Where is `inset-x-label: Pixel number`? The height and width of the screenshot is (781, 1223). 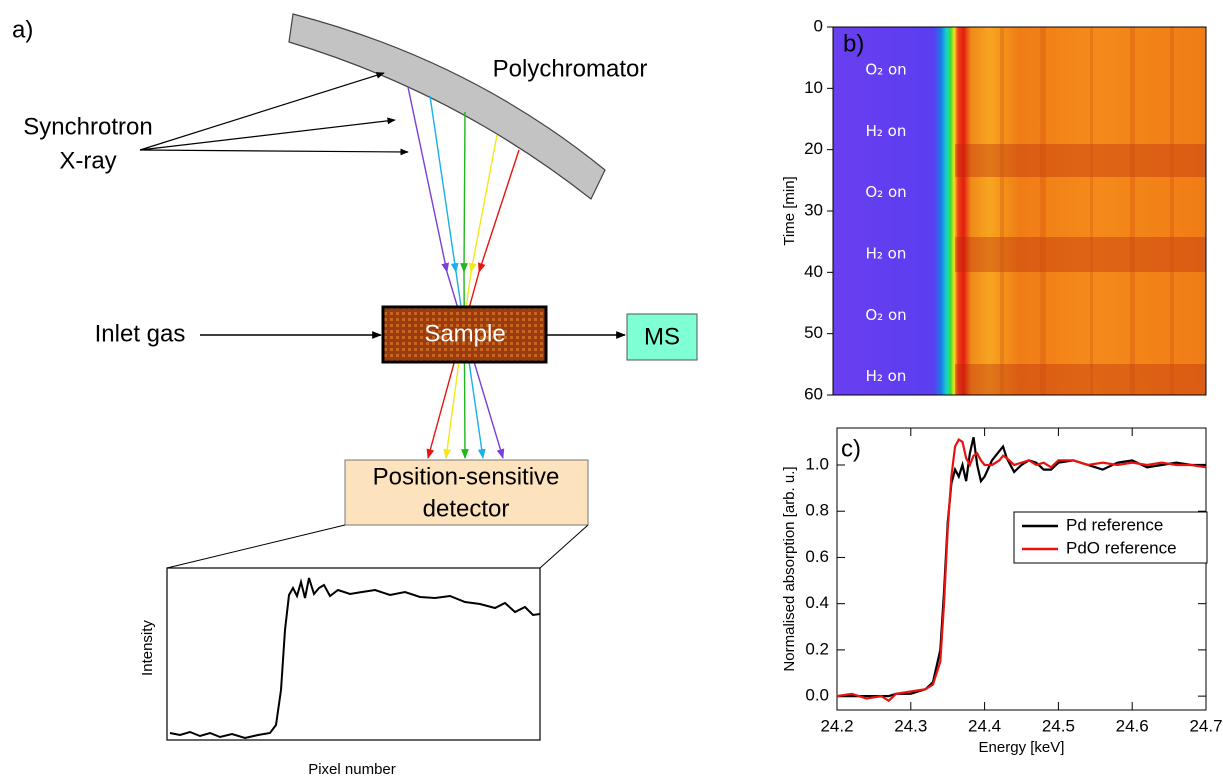
inset-x-label: Pixel number is located at coordinates (352, 769).